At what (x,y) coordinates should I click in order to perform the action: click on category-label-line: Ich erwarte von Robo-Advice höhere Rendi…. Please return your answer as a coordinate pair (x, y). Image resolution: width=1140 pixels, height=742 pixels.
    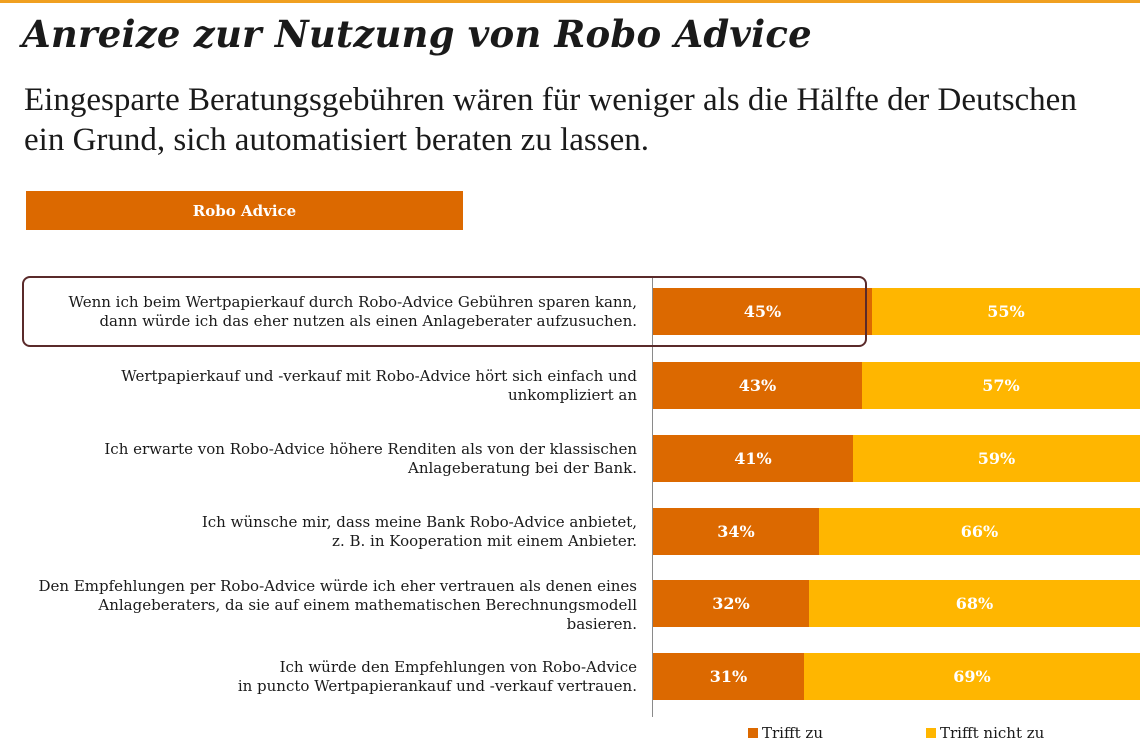
    Looking at the image, I should click on (370, 448).